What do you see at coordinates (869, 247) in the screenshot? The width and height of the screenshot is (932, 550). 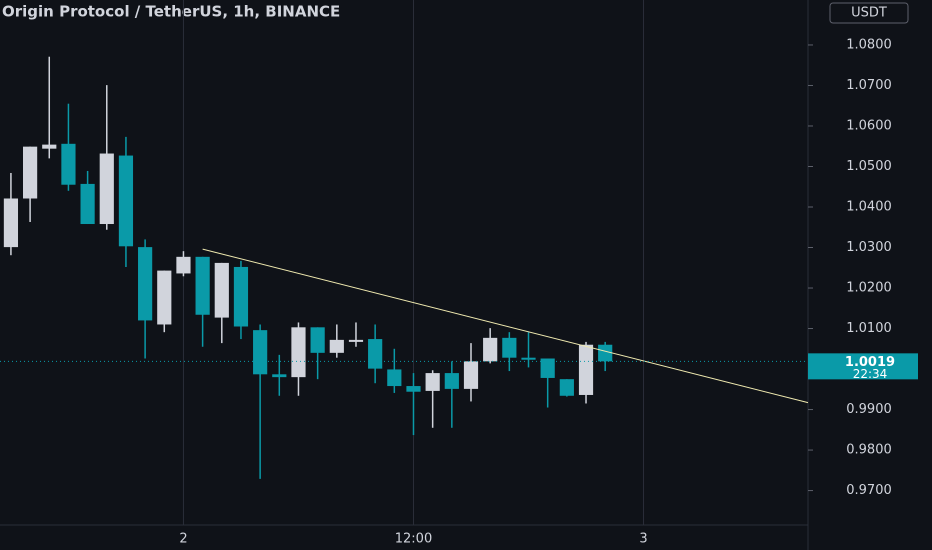 I see `y-tick-label: 1.0300` at bounding box center [869, 247].